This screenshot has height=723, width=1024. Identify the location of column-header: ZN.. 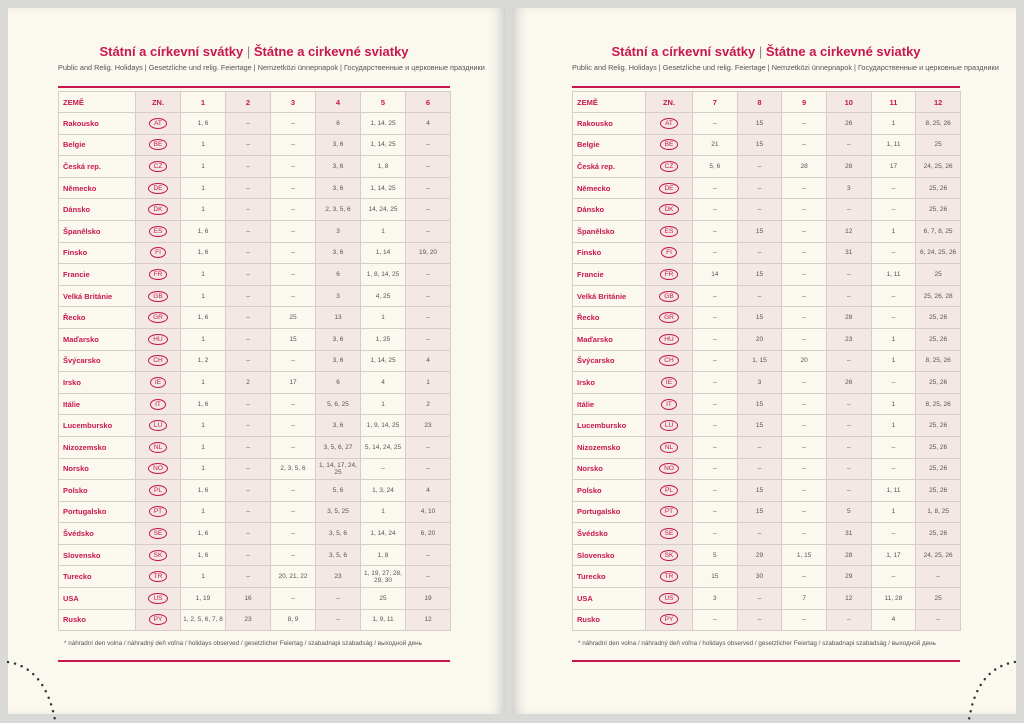
(669, 102).